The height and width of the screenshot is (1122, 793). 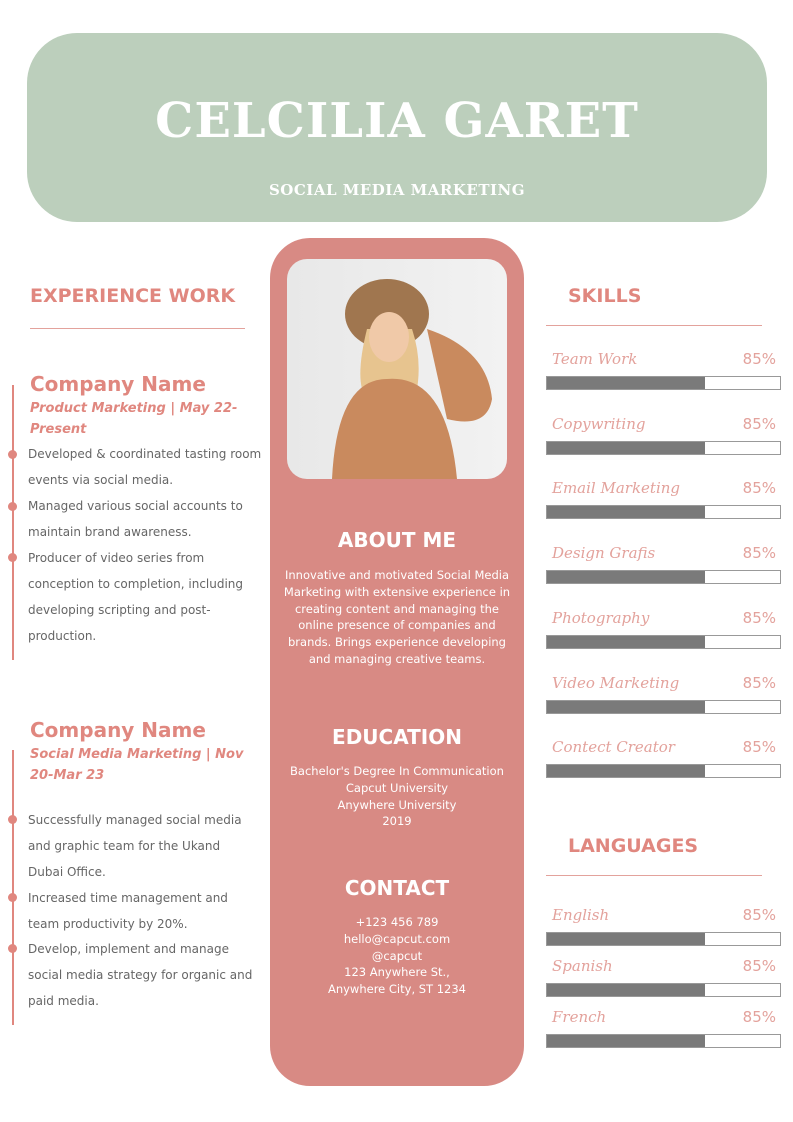 I want to click on skill-item: Design Grafis 85%, so click(x=664, y=553).